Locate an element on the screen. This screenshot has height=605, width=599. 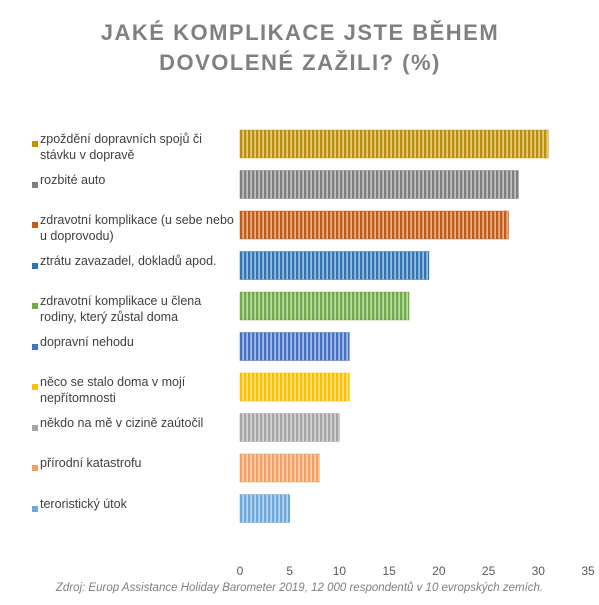
x-tick-label: 15 is located at coordinates (389, 571).